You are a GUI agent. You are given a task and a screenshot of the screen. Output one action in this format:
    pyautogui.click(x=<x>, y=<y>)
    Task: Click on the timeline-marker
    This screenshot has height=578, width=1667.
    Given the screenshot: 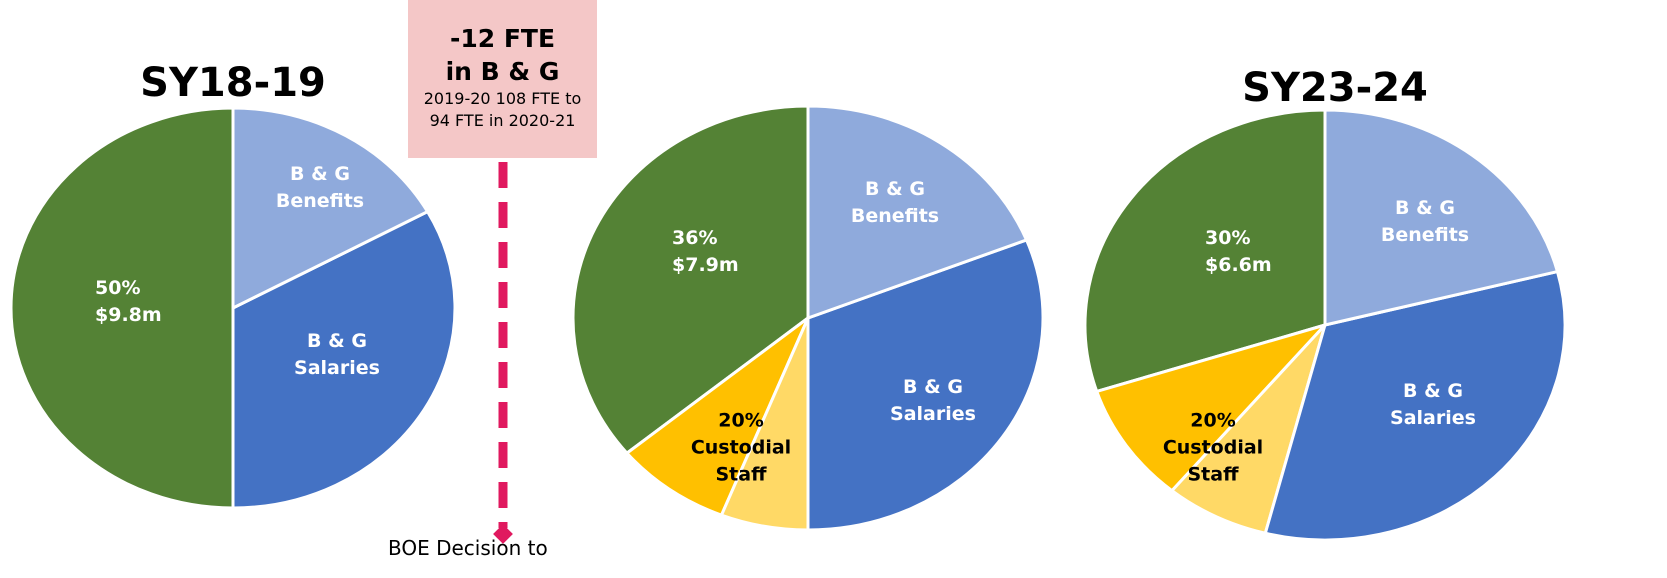 What is the action you would take?
    pyautogui.click(x=503, y=534)
    